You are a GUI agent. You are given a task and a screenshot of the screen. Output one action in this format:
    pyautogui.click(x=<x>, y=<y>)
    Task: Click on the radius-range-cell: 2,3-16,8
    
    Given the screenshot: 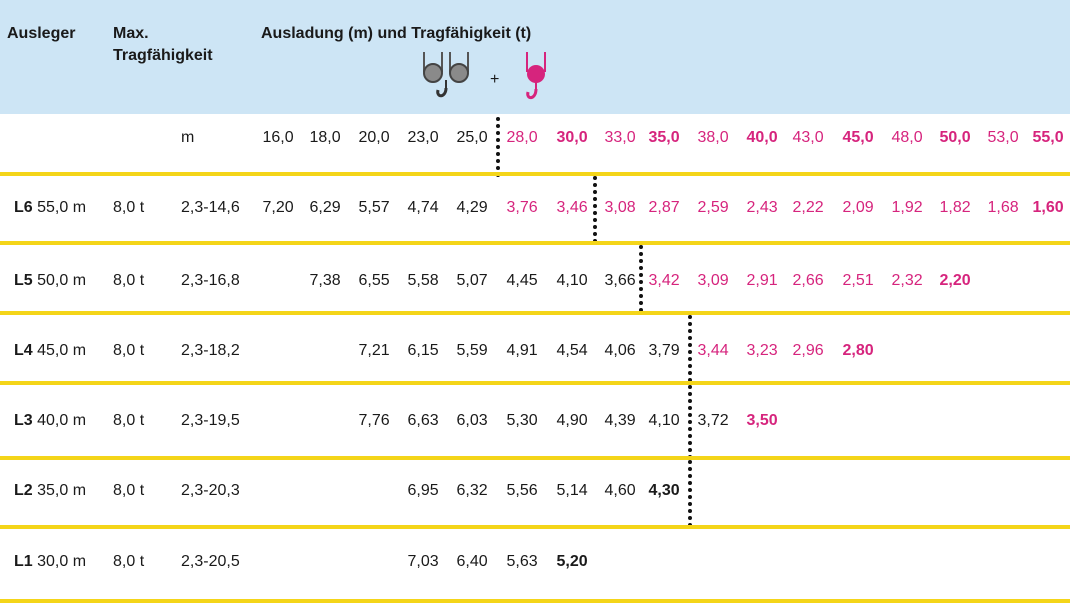 What is the action you would take?
    pyautogui.click(x=210, y=280)
    